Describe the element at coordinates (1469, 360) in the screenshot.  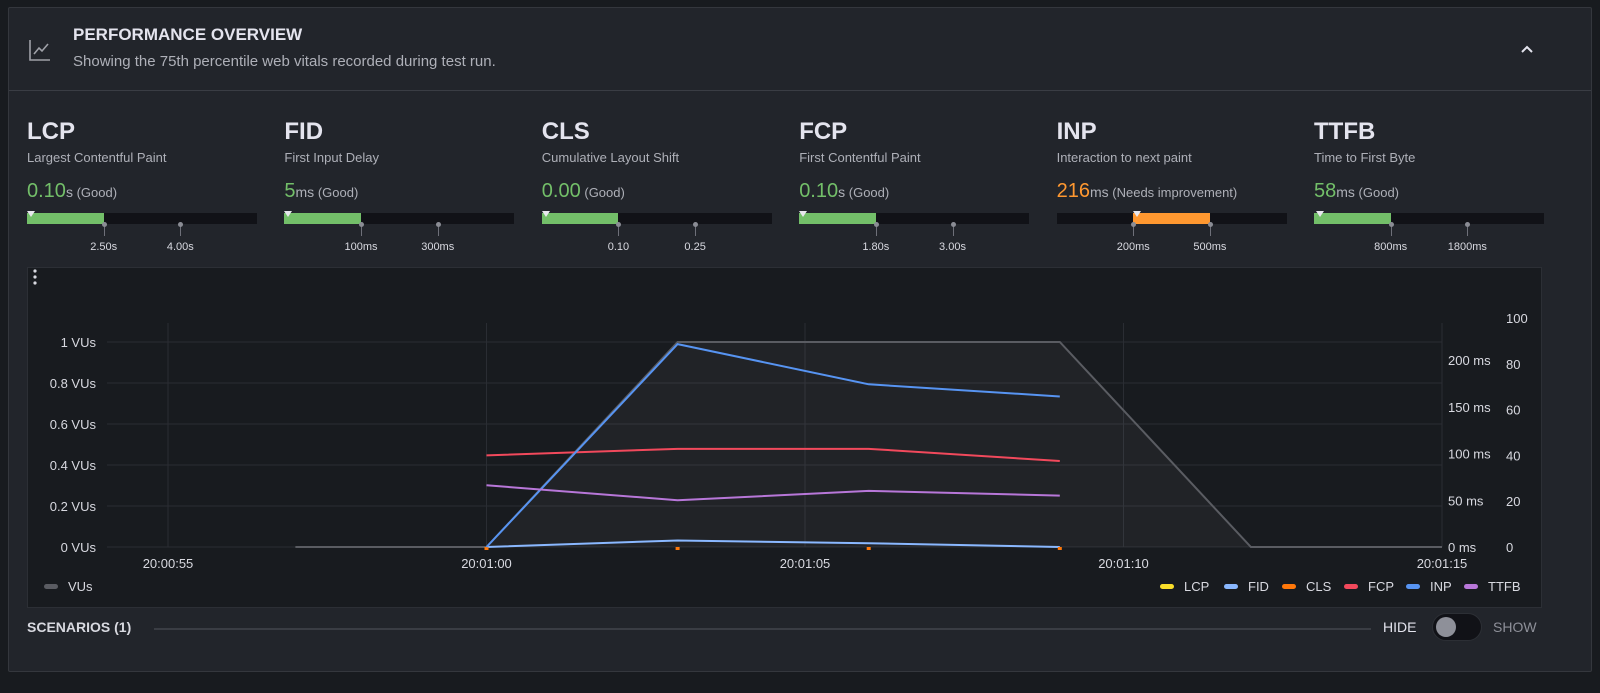
I see `y-ms-tick-label: 200 ms` at that location.